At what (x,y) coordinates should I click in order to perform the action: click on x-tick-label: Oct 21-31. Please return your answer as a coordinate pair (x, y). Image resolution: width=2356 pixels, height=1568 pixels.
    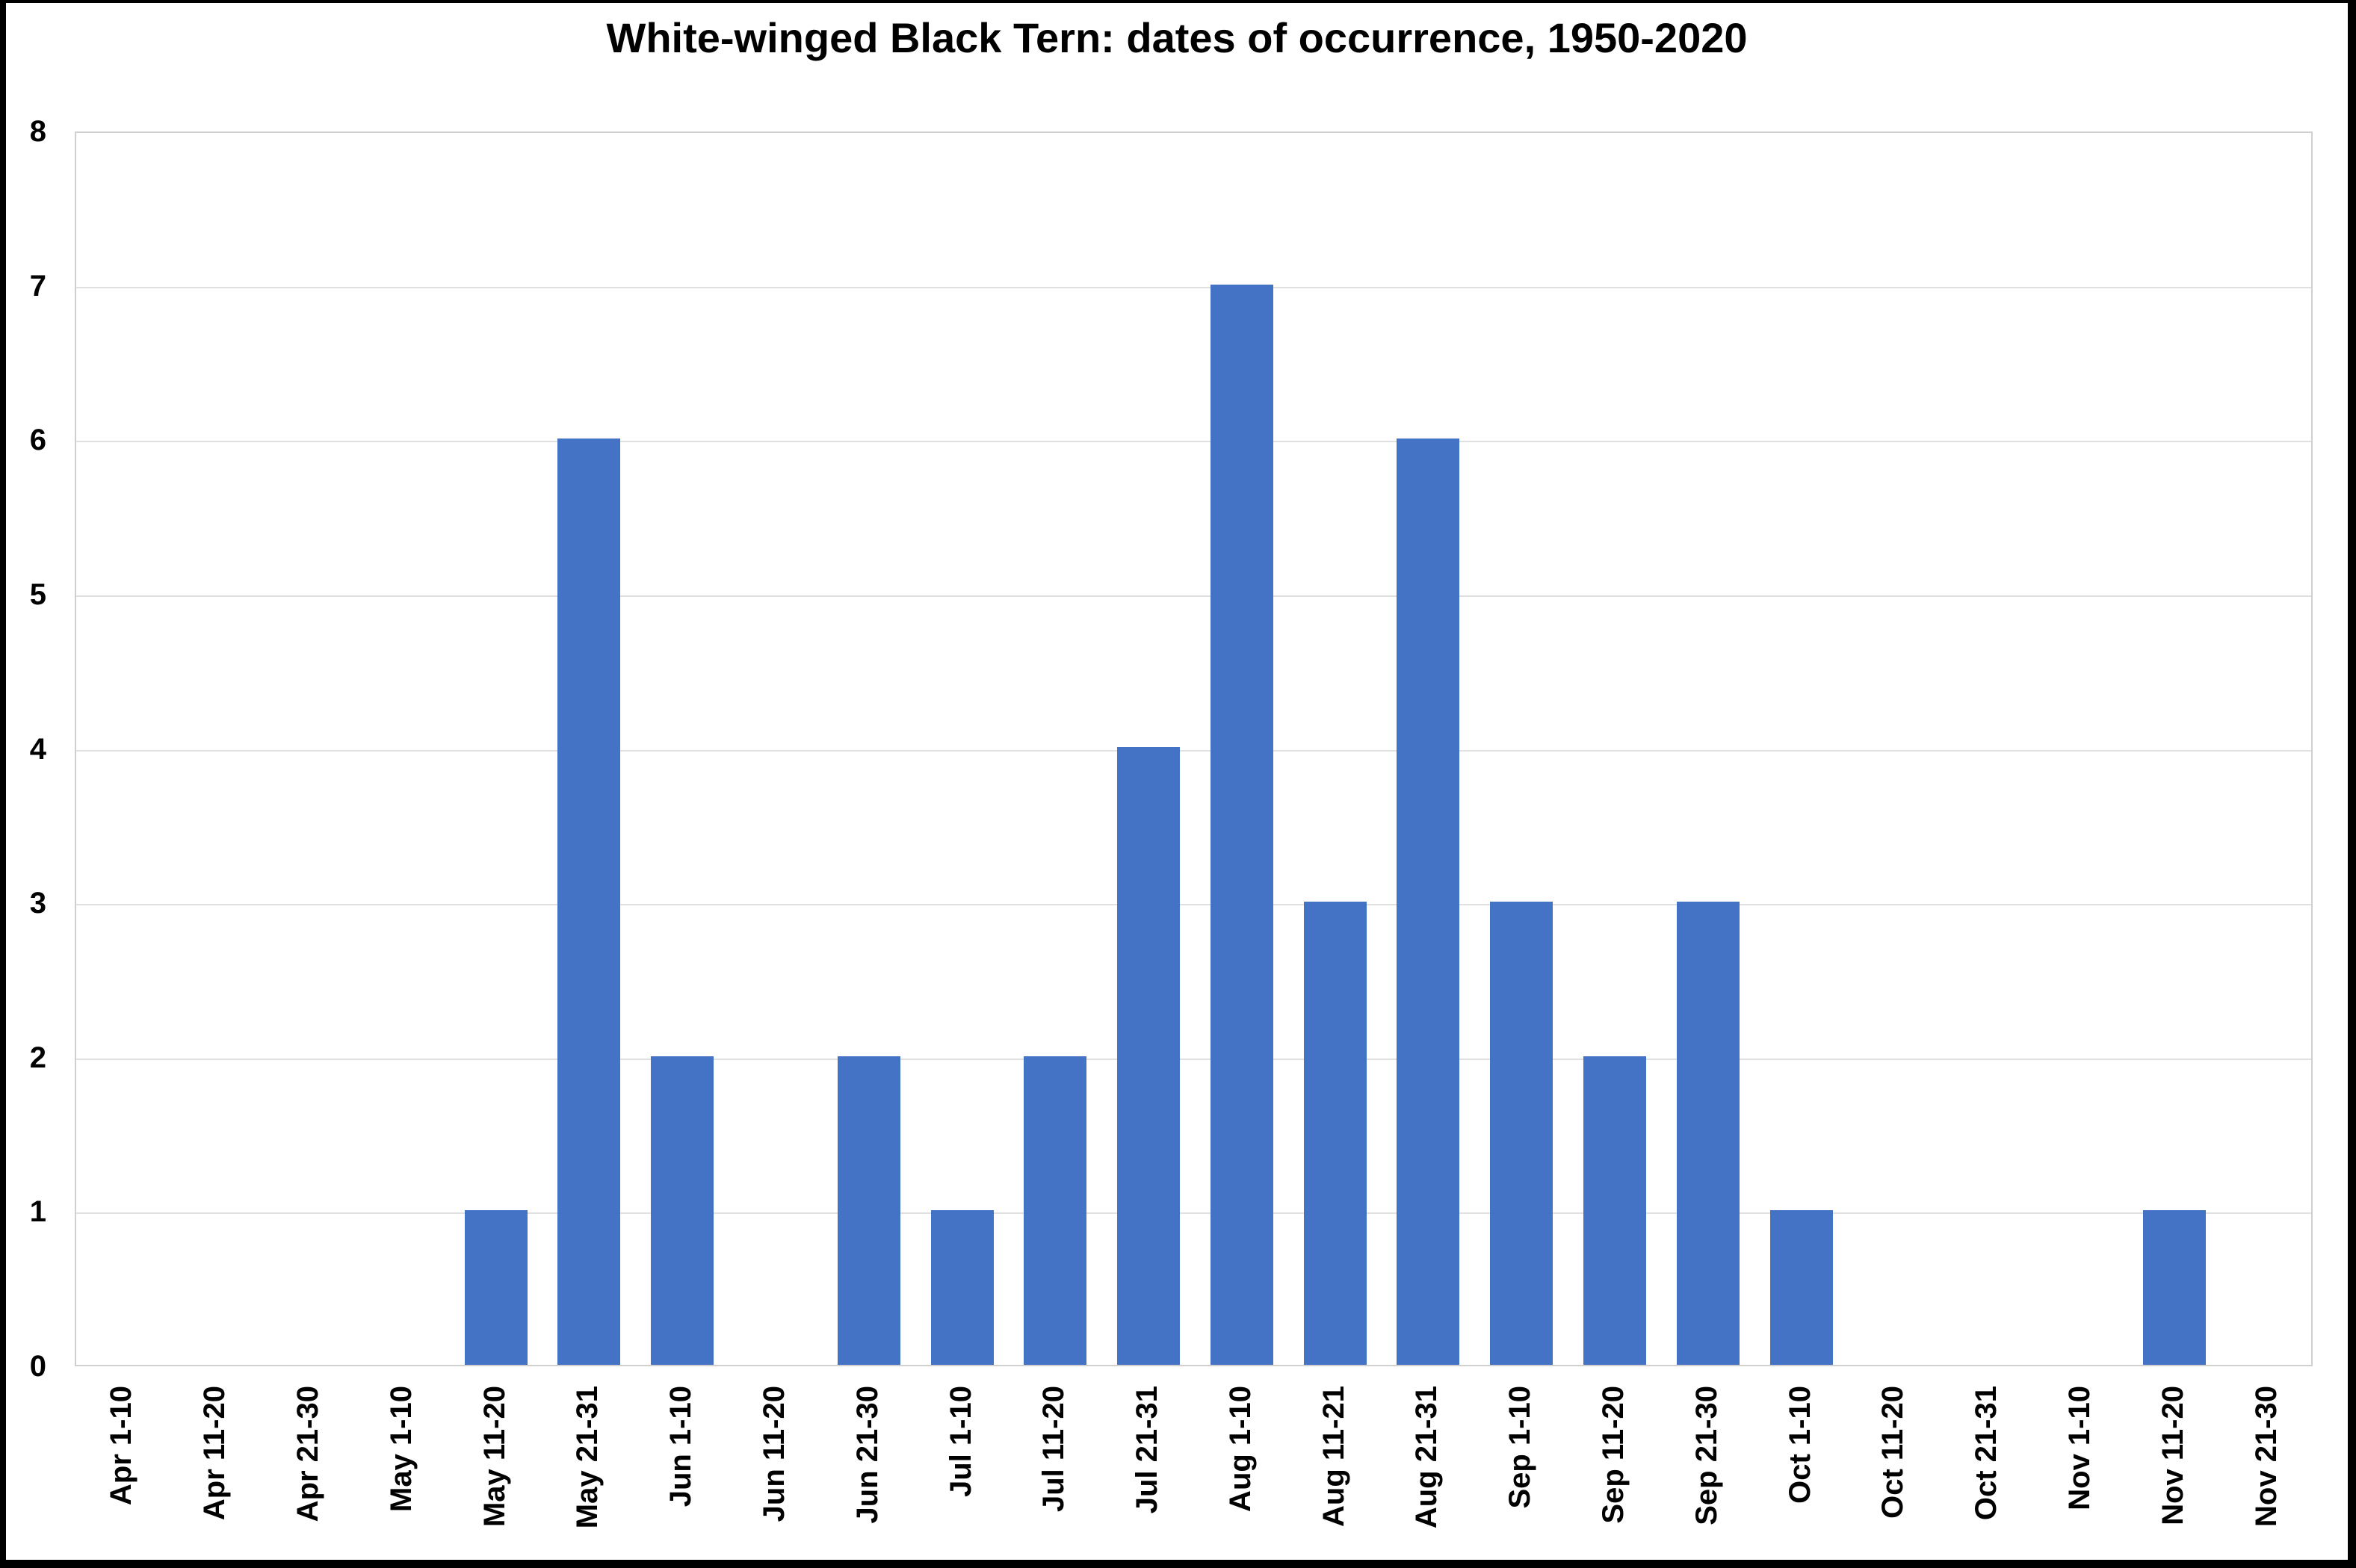
    Looking at the image, I should click on (1986, 1453).